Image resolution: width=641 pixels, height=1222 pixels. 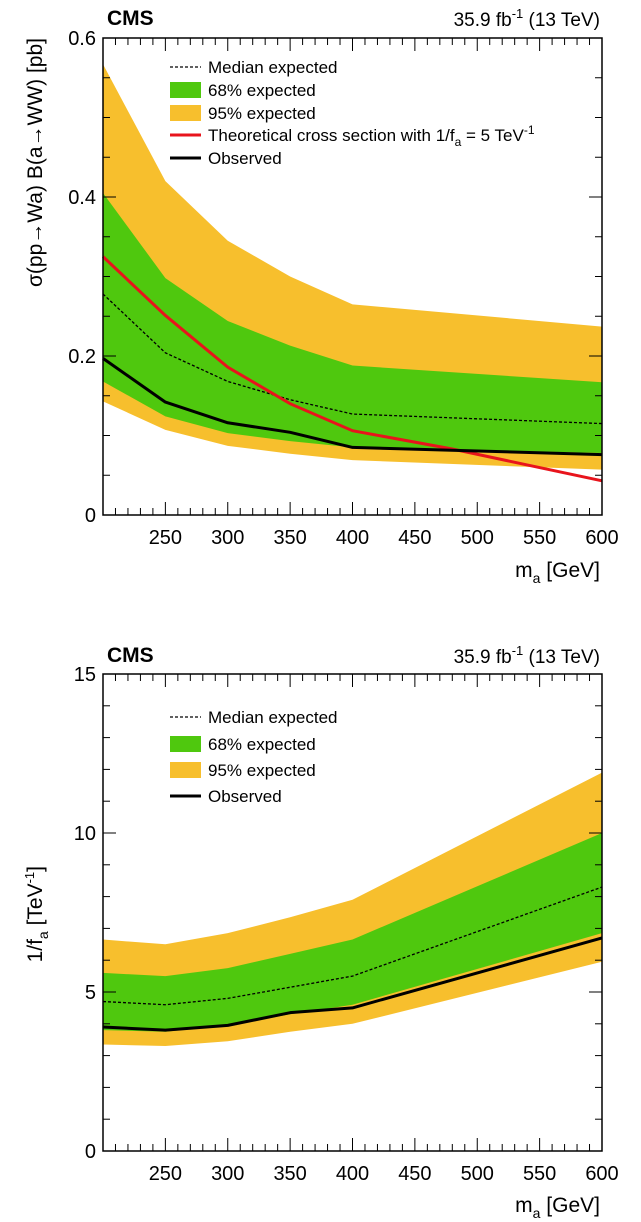 I want to click on bottom-x-tick-label: 600, so click(x=601, y=1174).